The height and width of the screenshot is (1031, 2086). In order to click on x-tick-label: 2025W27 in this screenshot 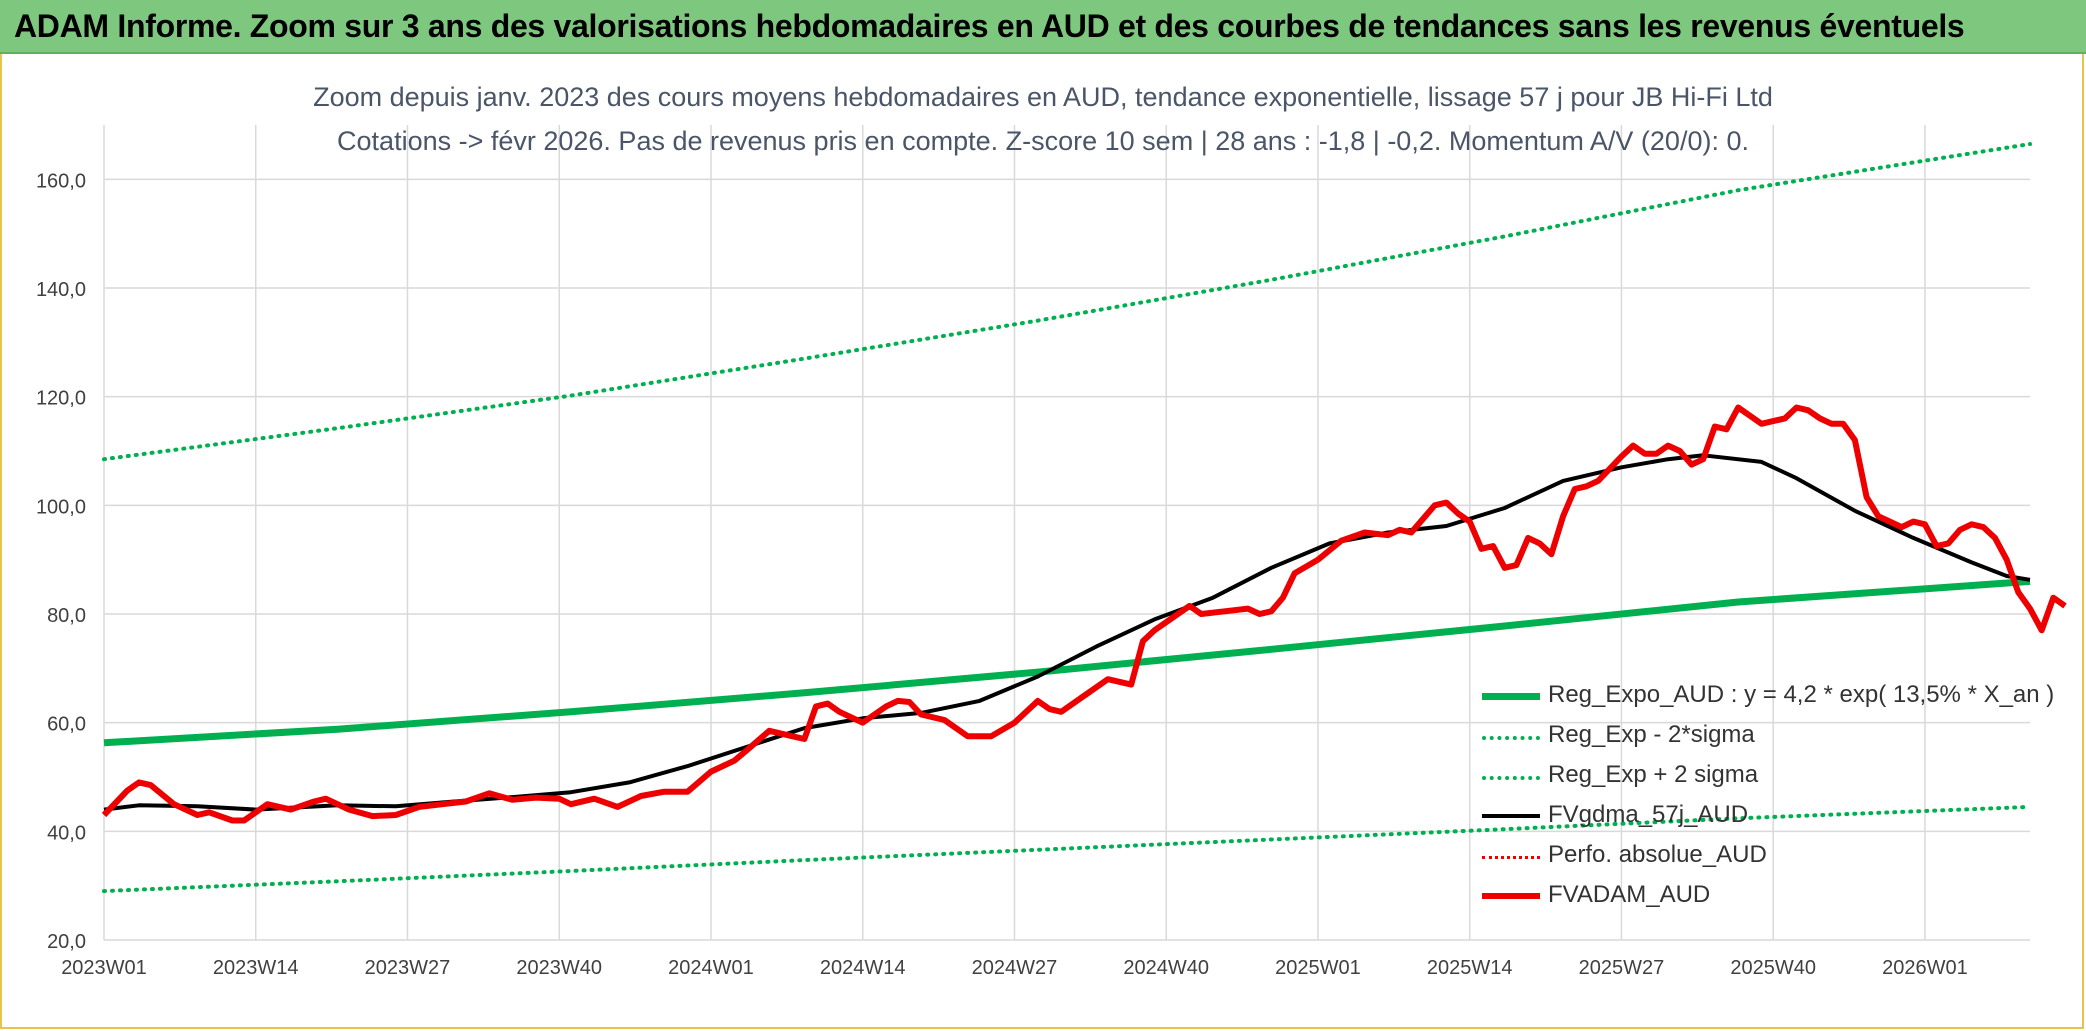, I will do `click(1622, 968)`.